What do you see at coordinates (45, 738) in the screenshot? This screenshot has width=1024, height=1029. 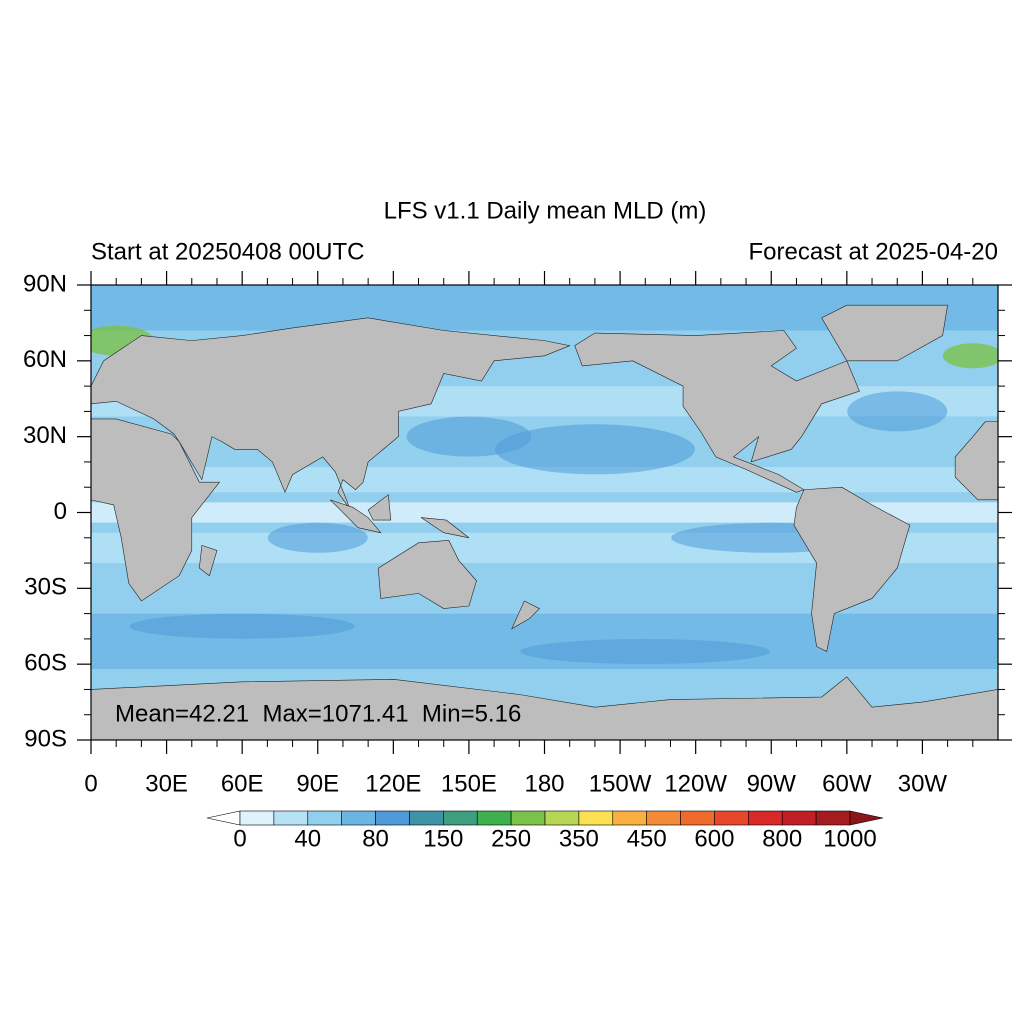 I see `lat-label: 90S` at bounding box center [45, 738].